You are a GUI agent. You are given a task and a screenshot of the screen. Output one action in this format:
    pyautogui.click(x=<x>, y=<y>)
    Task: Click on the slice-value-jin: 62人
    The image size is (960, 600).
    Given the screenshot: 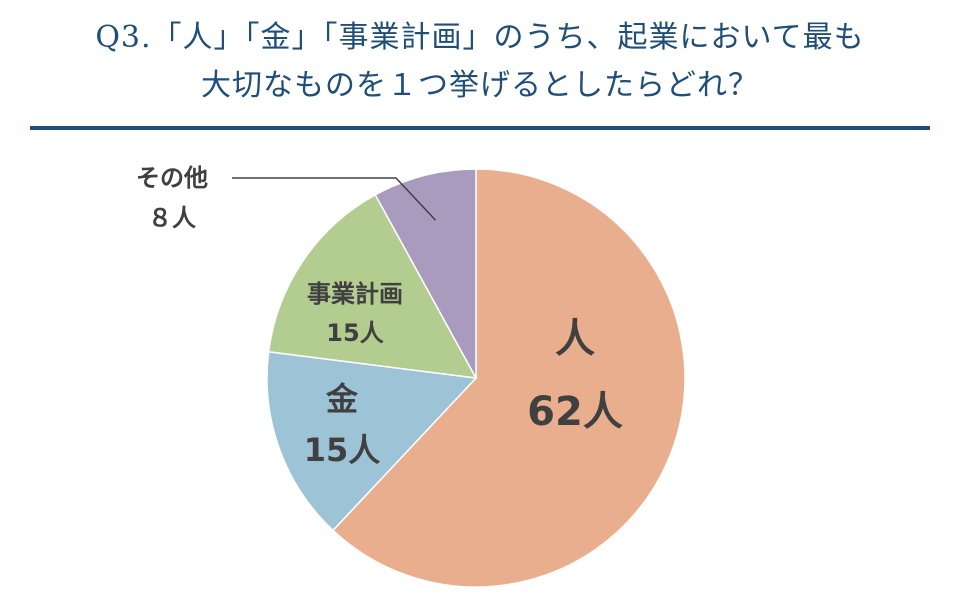 What is the action you would take?
    pyautogui.click(x=575, y=412)
    